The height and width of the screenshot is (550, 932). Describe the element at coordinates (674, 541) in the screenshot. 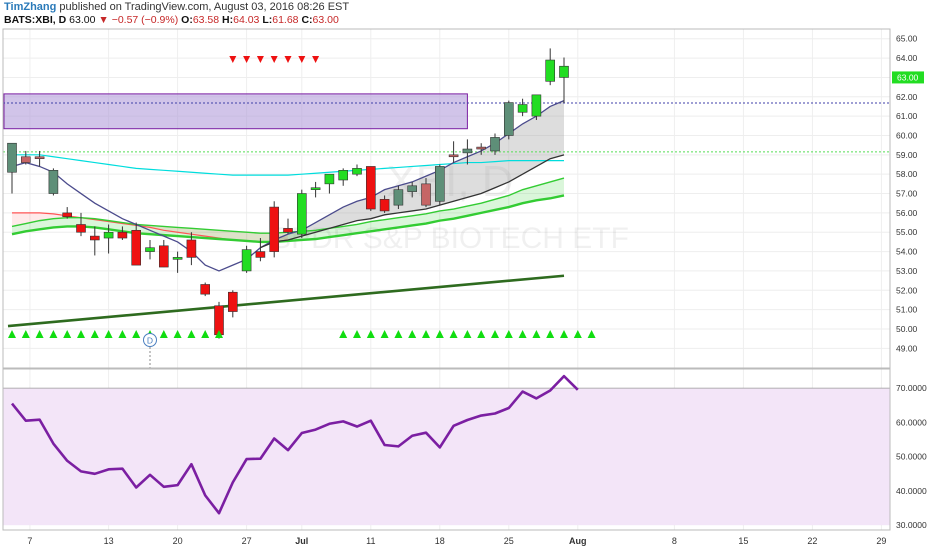

I see `x-tick-label: 8` at that location.